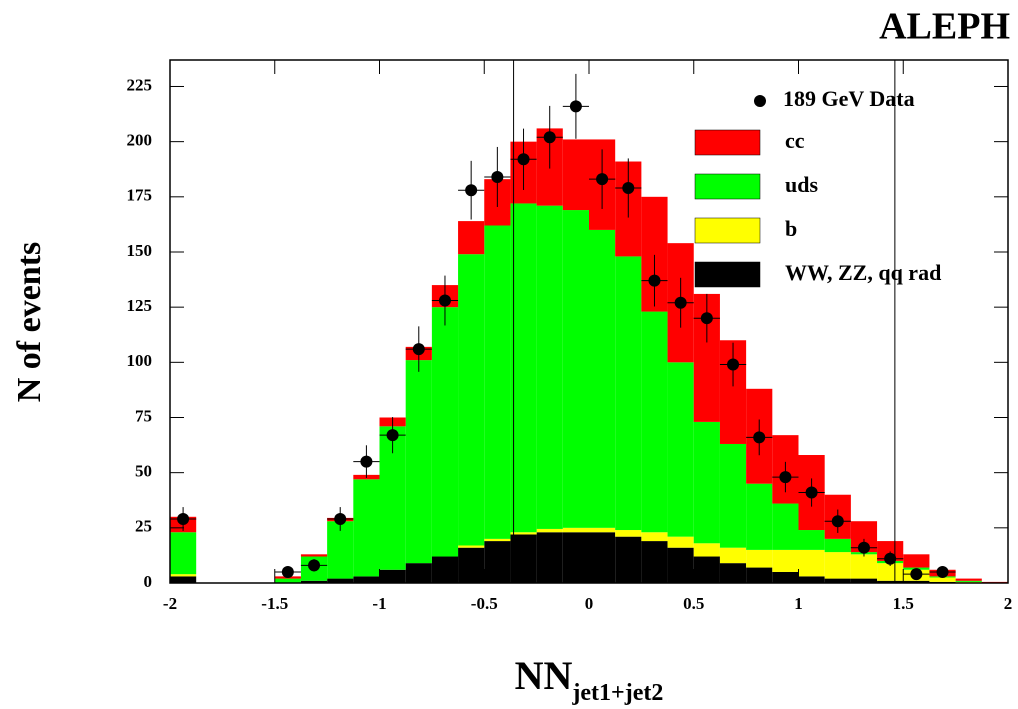  I want to click on legend-label: WW, ZZ, qq rad, so click(863, 272).